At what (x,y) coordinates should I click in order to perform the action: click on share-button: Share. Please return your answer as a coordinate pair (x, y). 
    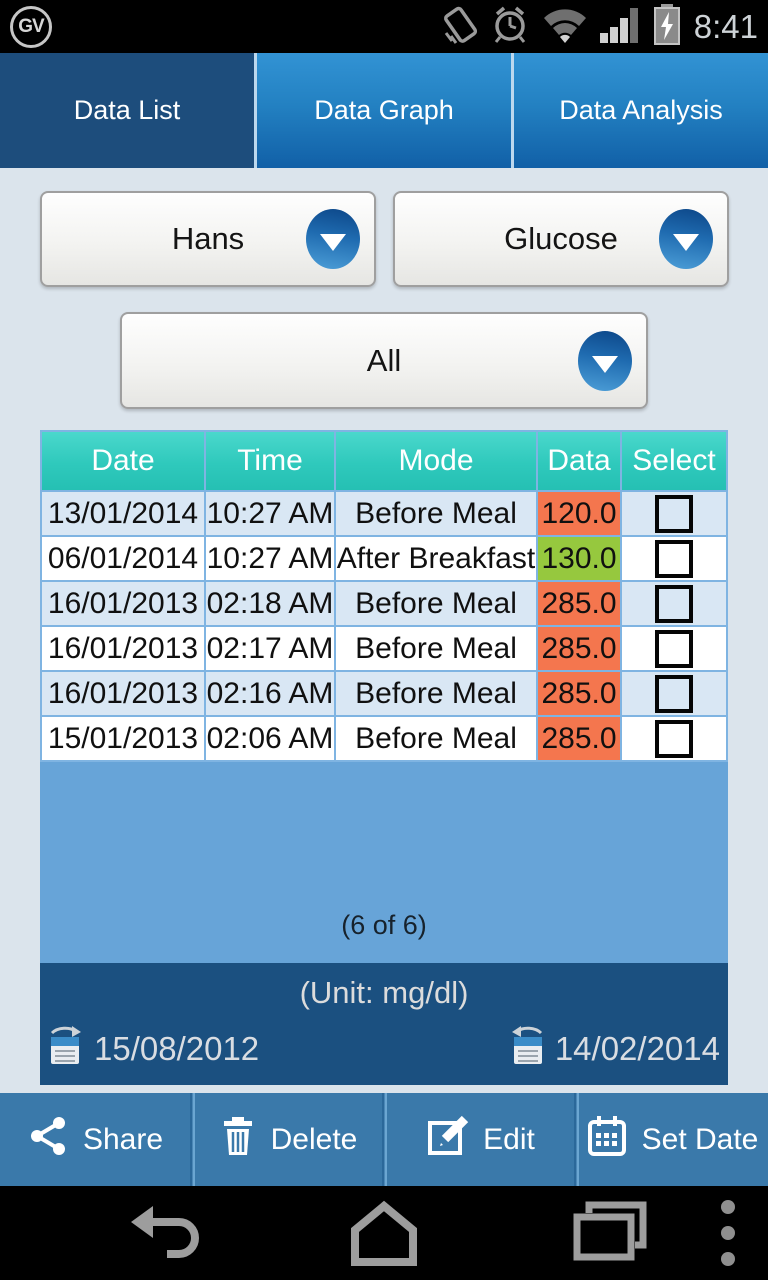
    Looking at the image, I should click on (96, 1139).